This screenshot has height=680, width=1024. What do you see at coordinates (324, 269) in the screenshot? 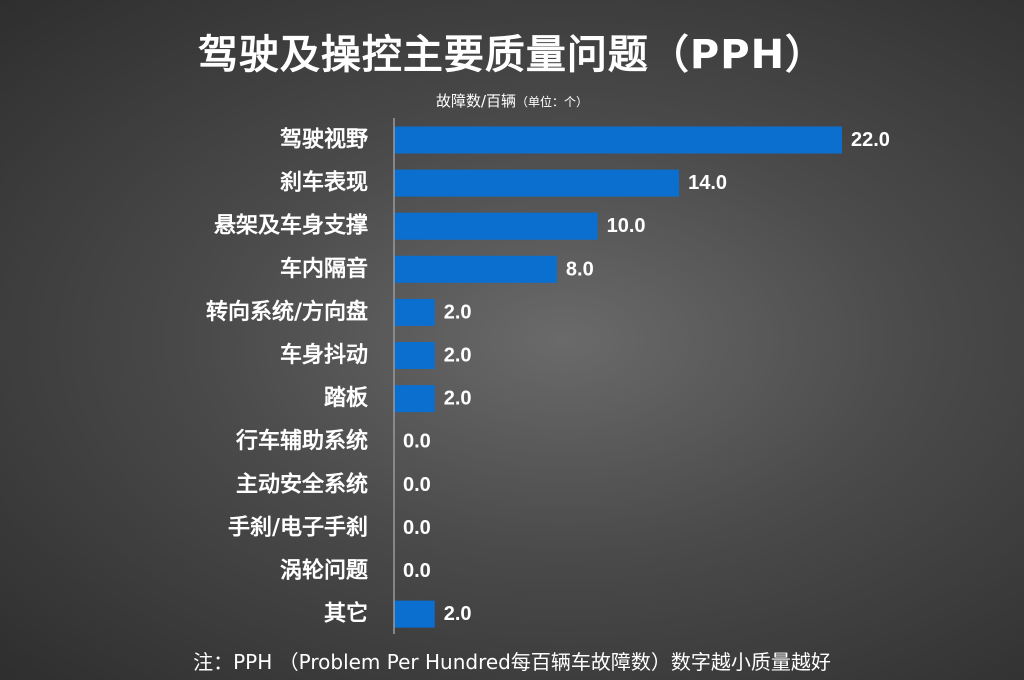
I see `category-label: 车内隔音` at bounding box center [324, 269].